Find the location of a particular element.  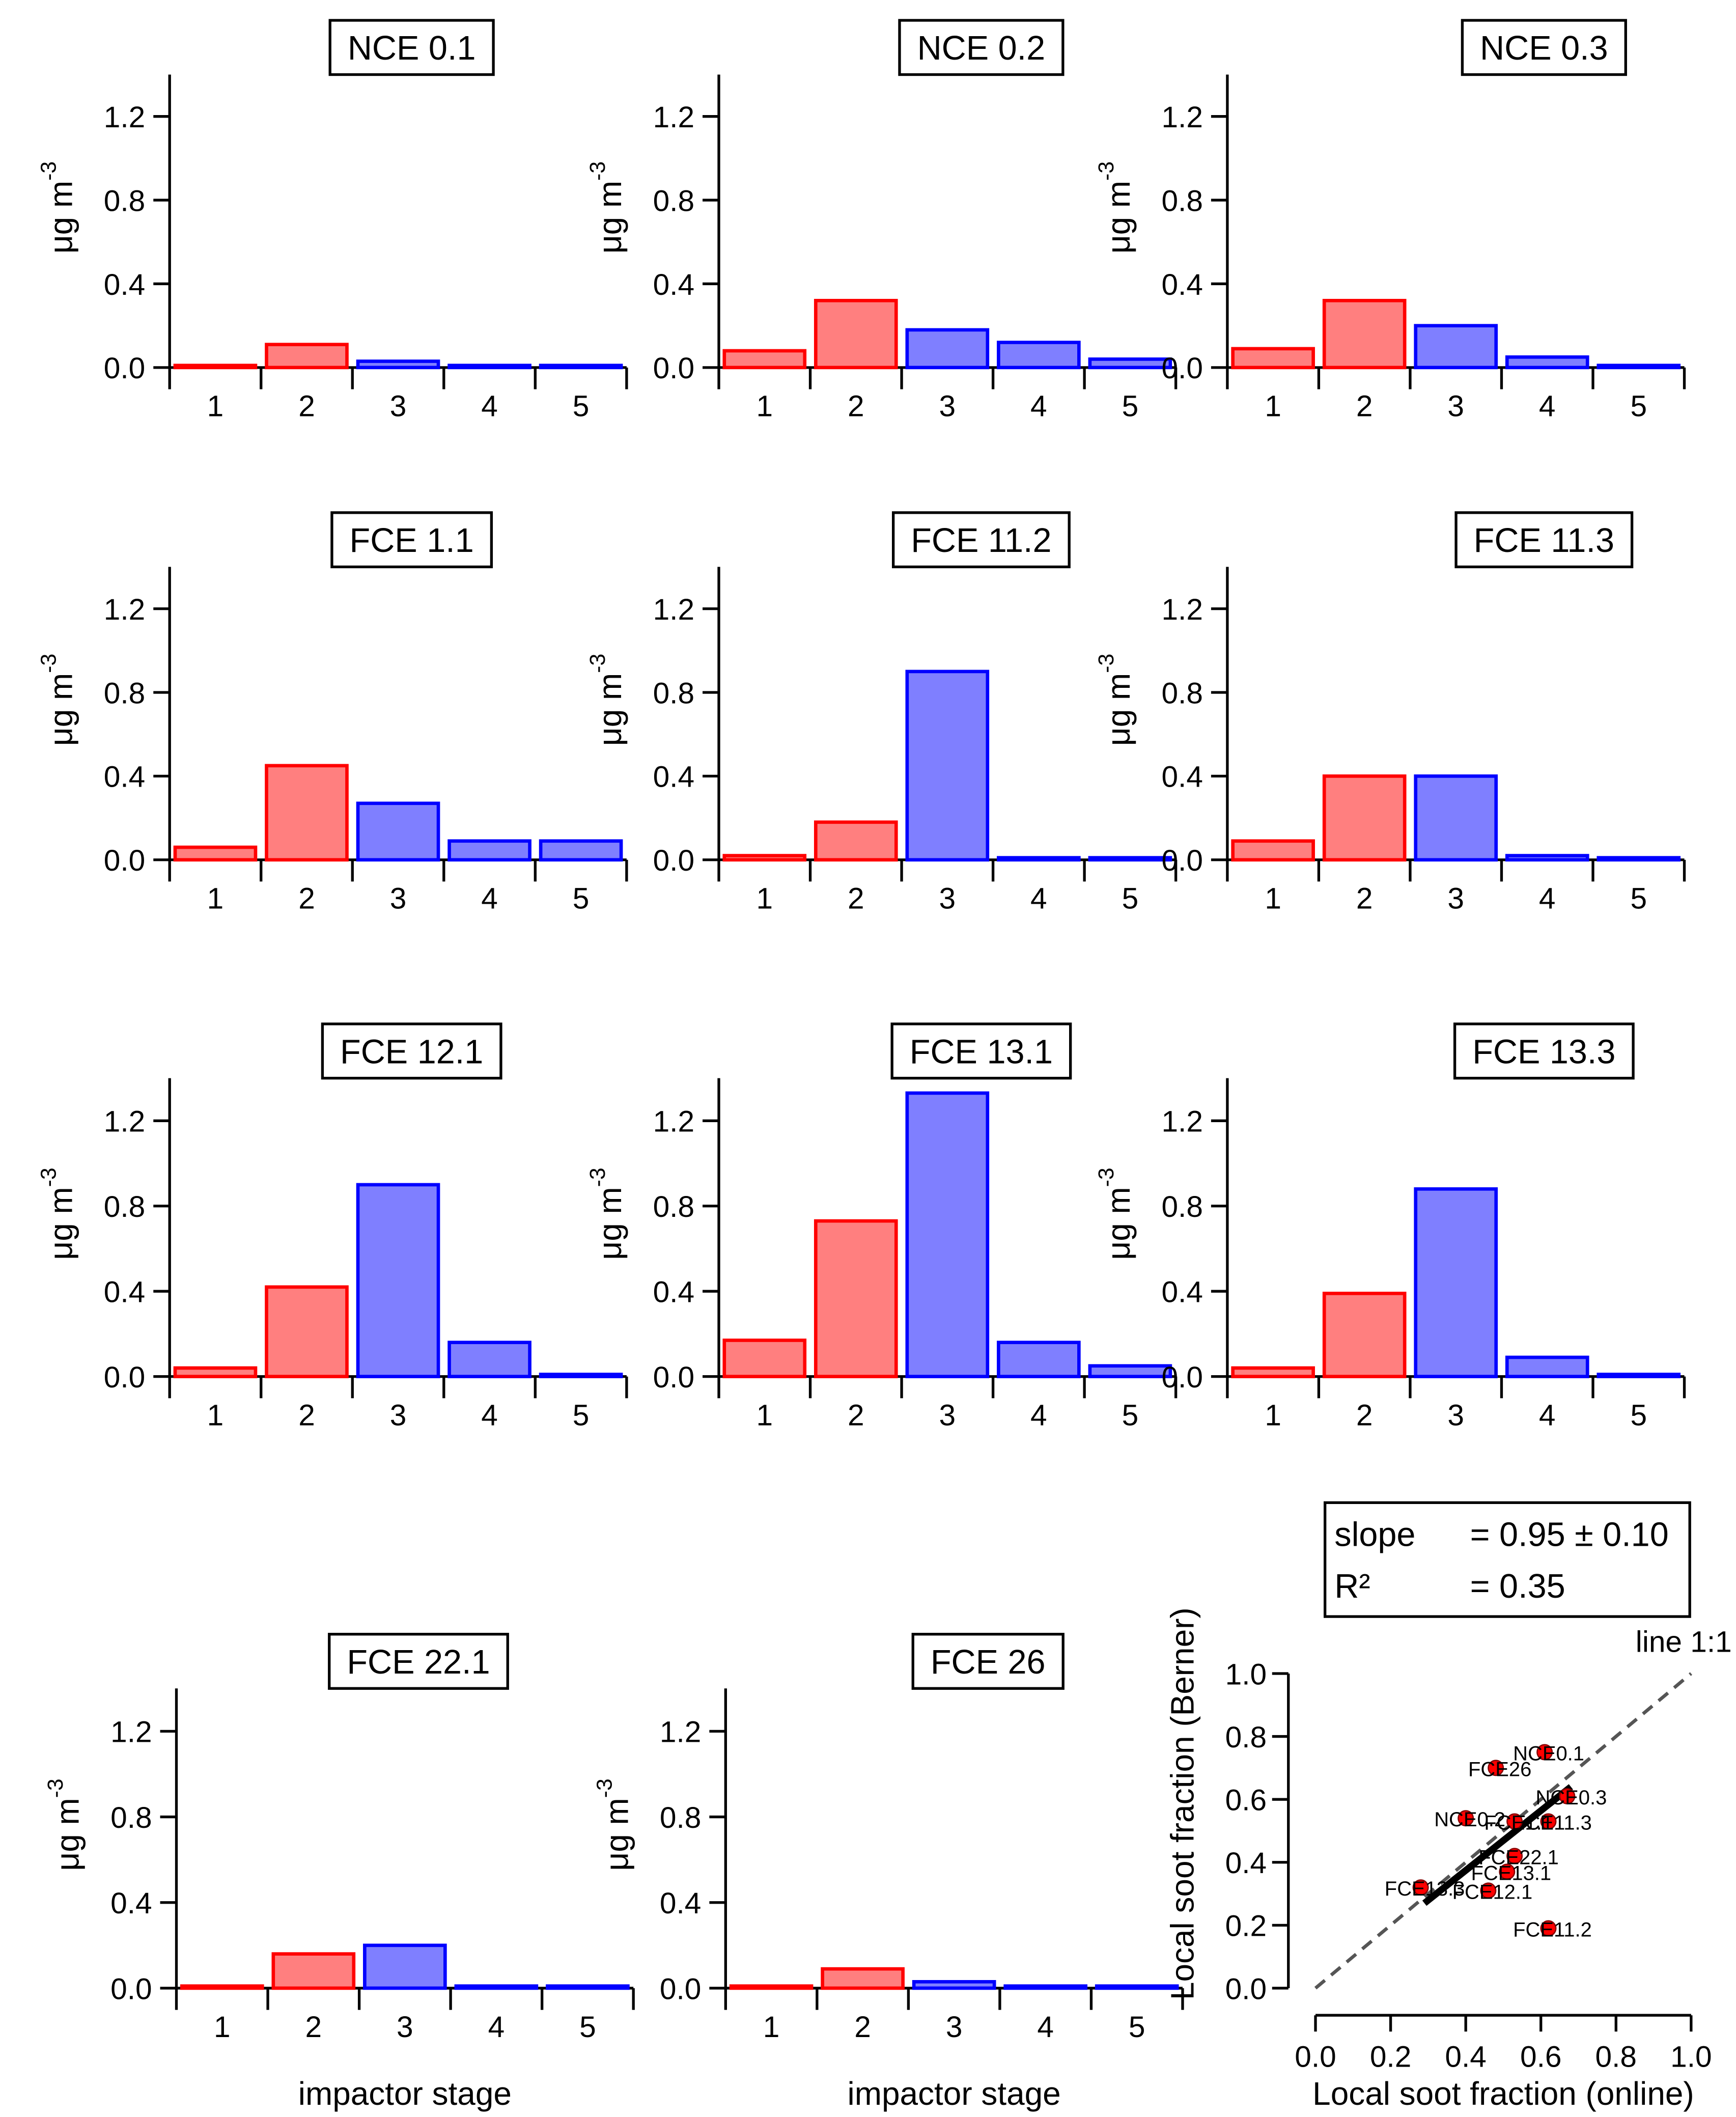

chart-title: FCE 1.1 is located at coordinates (412, 541).